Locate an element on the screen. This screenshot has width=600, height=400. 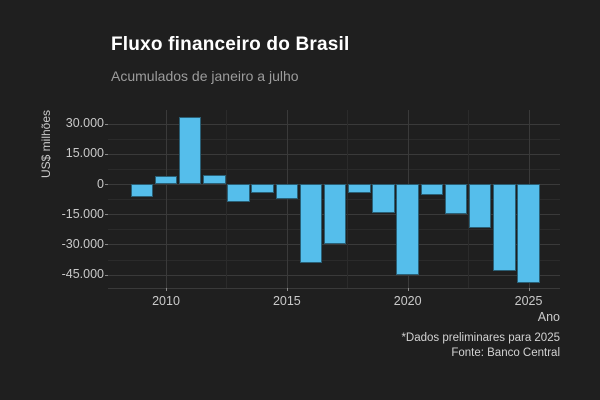
x-tick-label: 2025 is located at coordinates (528, 301).